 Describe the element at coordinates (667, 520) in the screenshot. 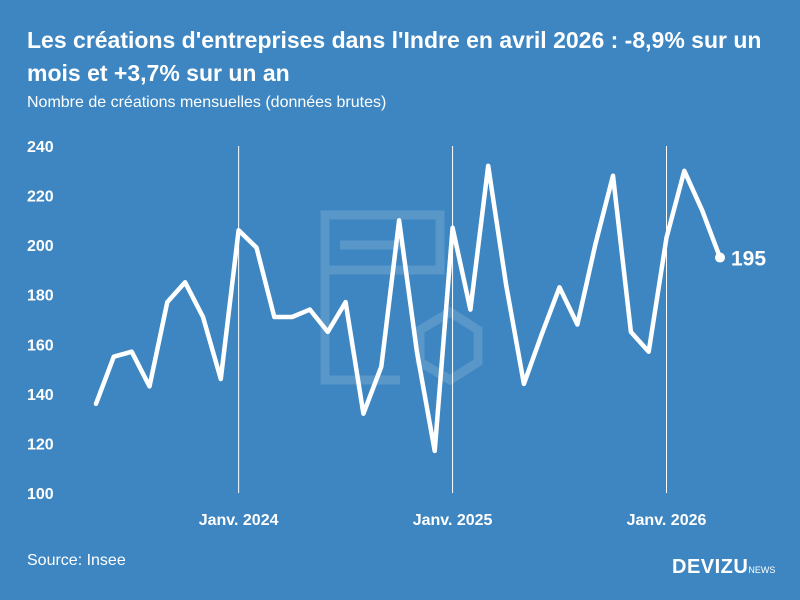

I see `x-tick-label: Janv. 2026` at that location.